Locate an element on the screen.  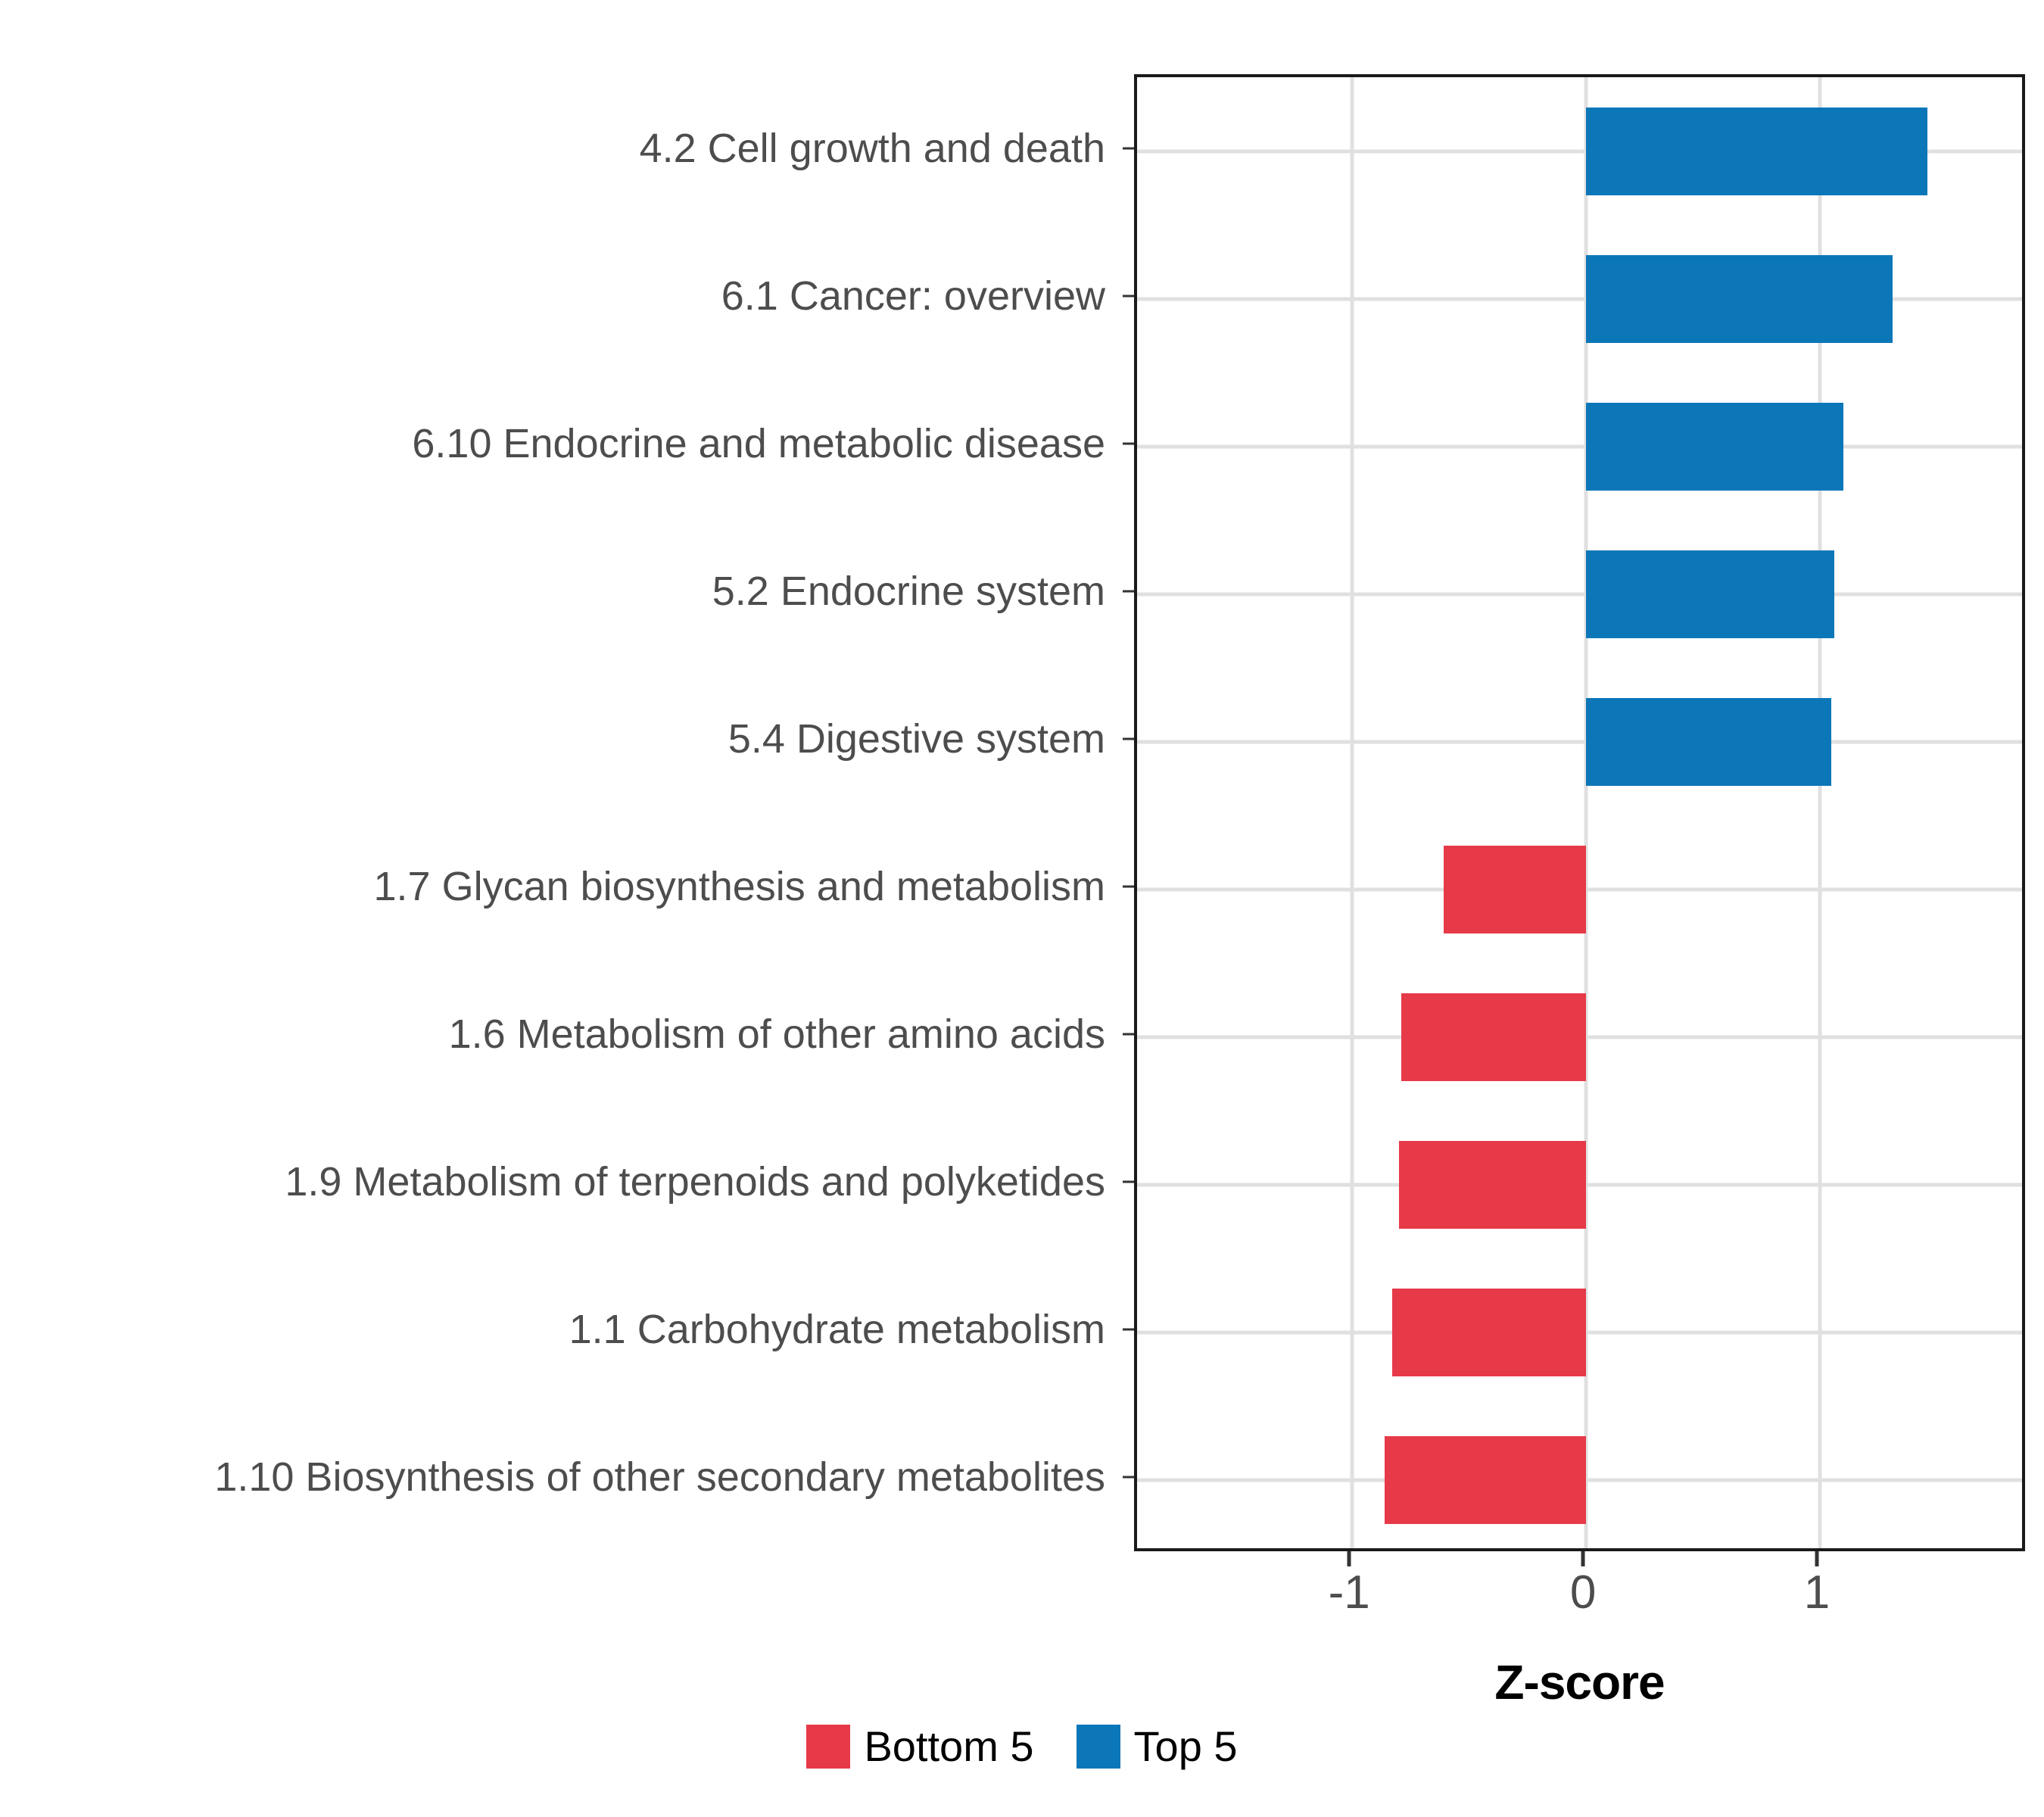
x-axis: -1 0 1 is located at coordinates (1579, 1596).